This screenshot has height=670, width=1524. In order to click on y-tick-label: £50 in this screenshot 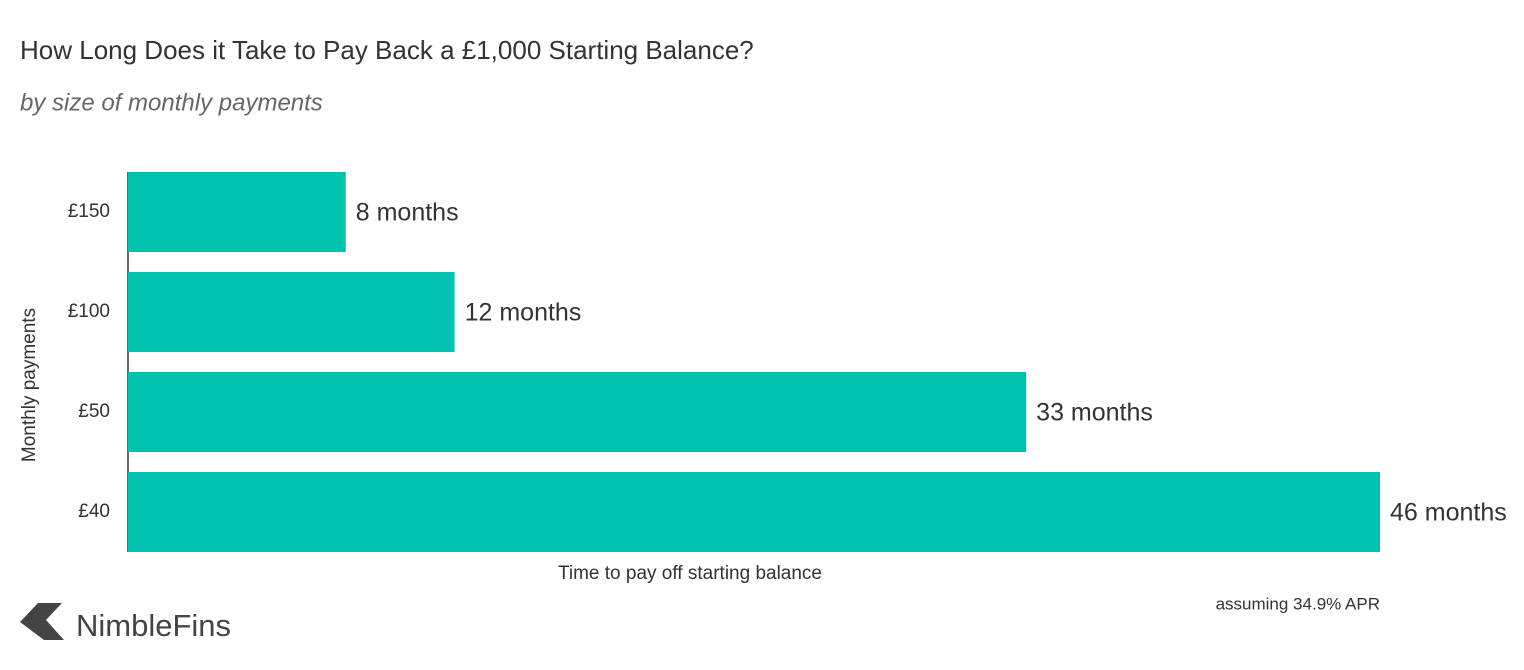, I will do `click(94, 411)`.